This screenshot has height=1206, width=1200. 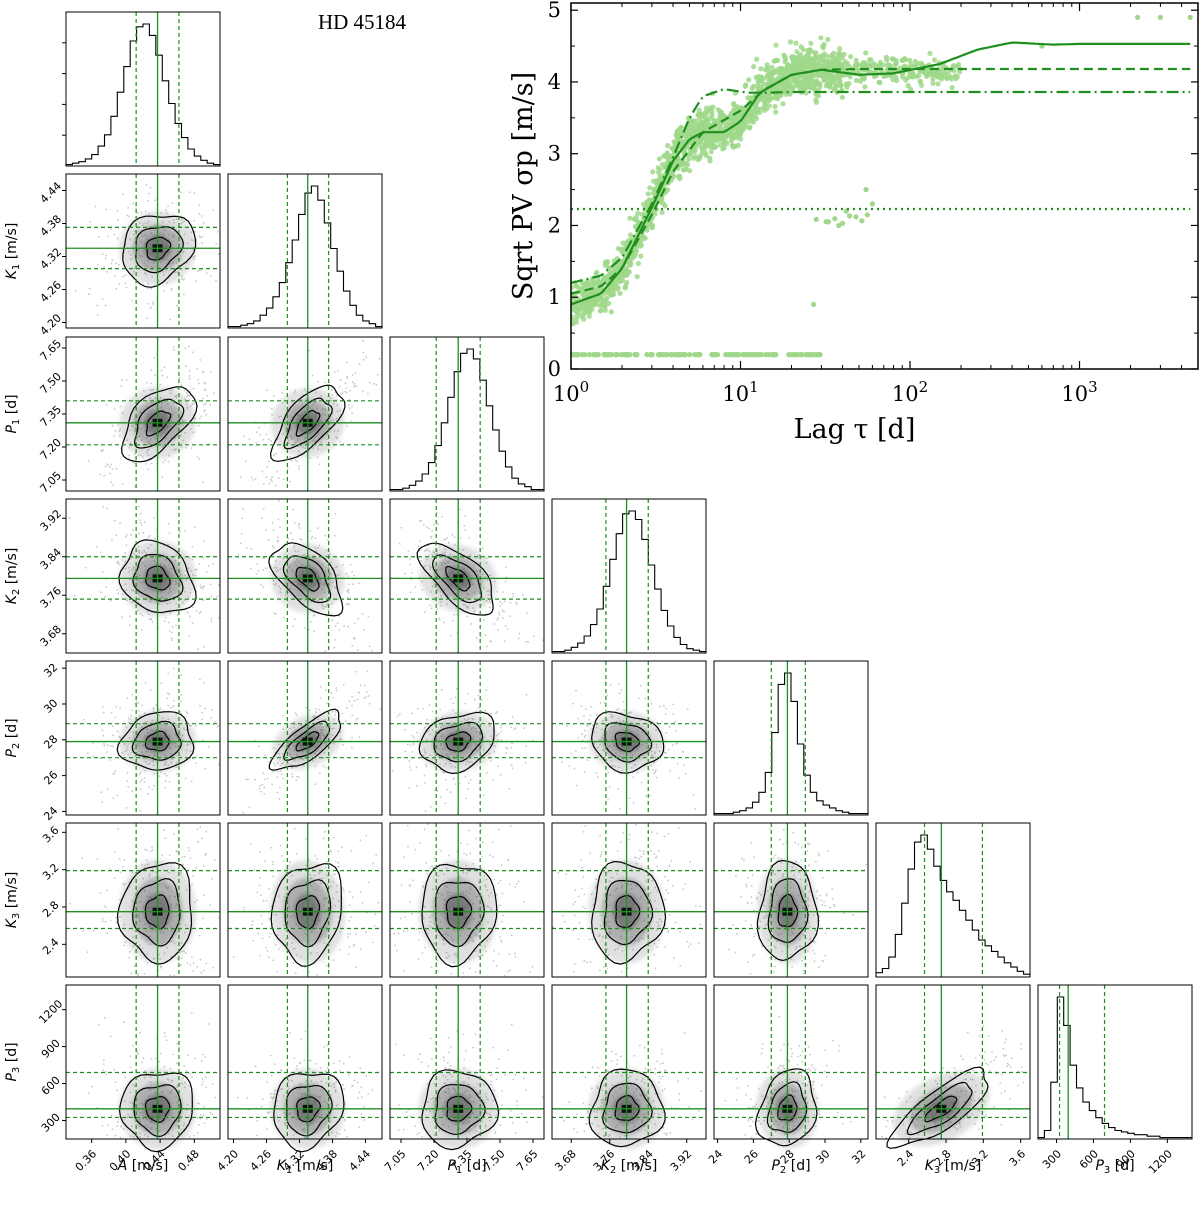 What do you see at coordinates (50, 777) in the screenshot?
I see `y-tick-label: 26` at bounding box center [50, 777].